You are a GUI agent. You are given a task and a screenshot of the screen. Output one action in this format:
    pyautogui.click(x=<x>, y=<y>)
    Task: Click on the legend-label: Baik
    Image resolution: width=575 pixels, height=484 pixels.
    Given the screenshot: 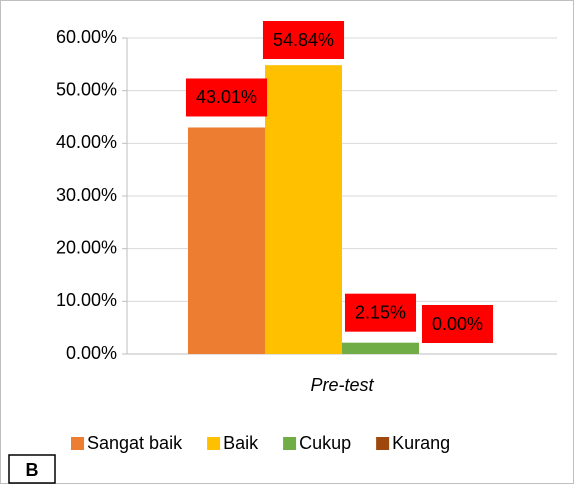 What is the action you would take?
    pyautogui.click(x=241, y=443)
    